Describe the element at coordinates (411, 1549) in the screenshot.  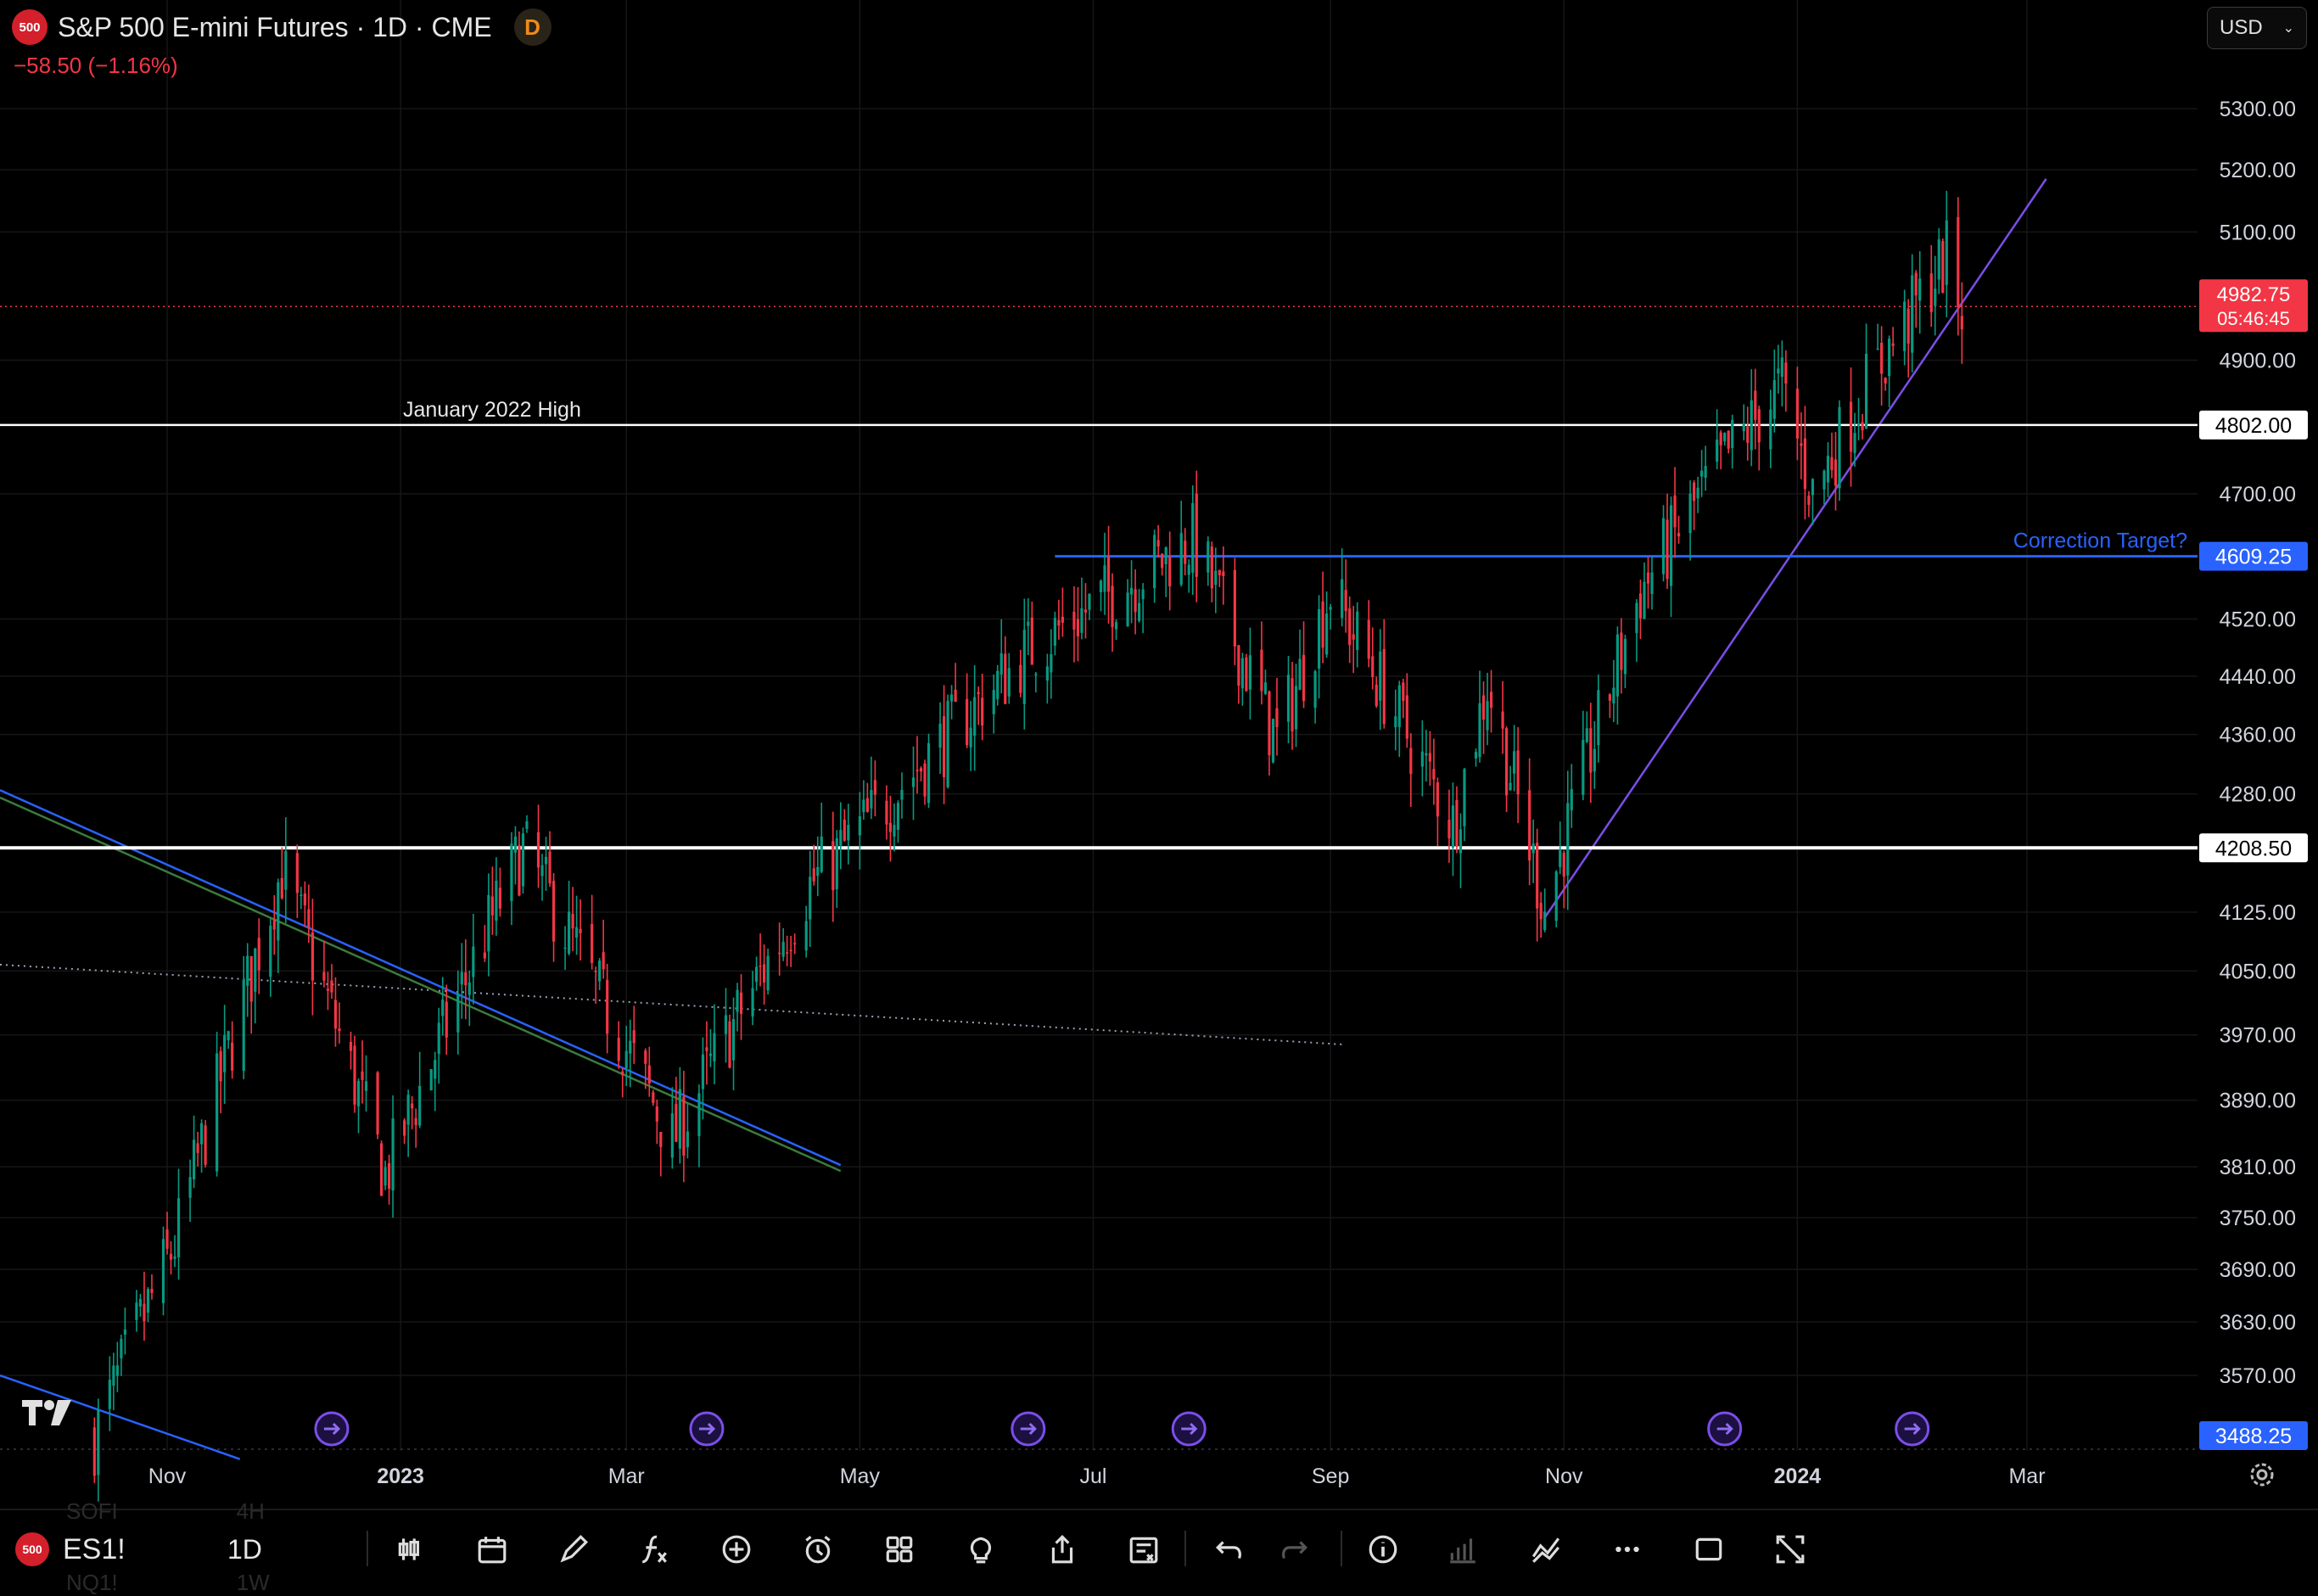
I see `bar-chart-icon` at that location.